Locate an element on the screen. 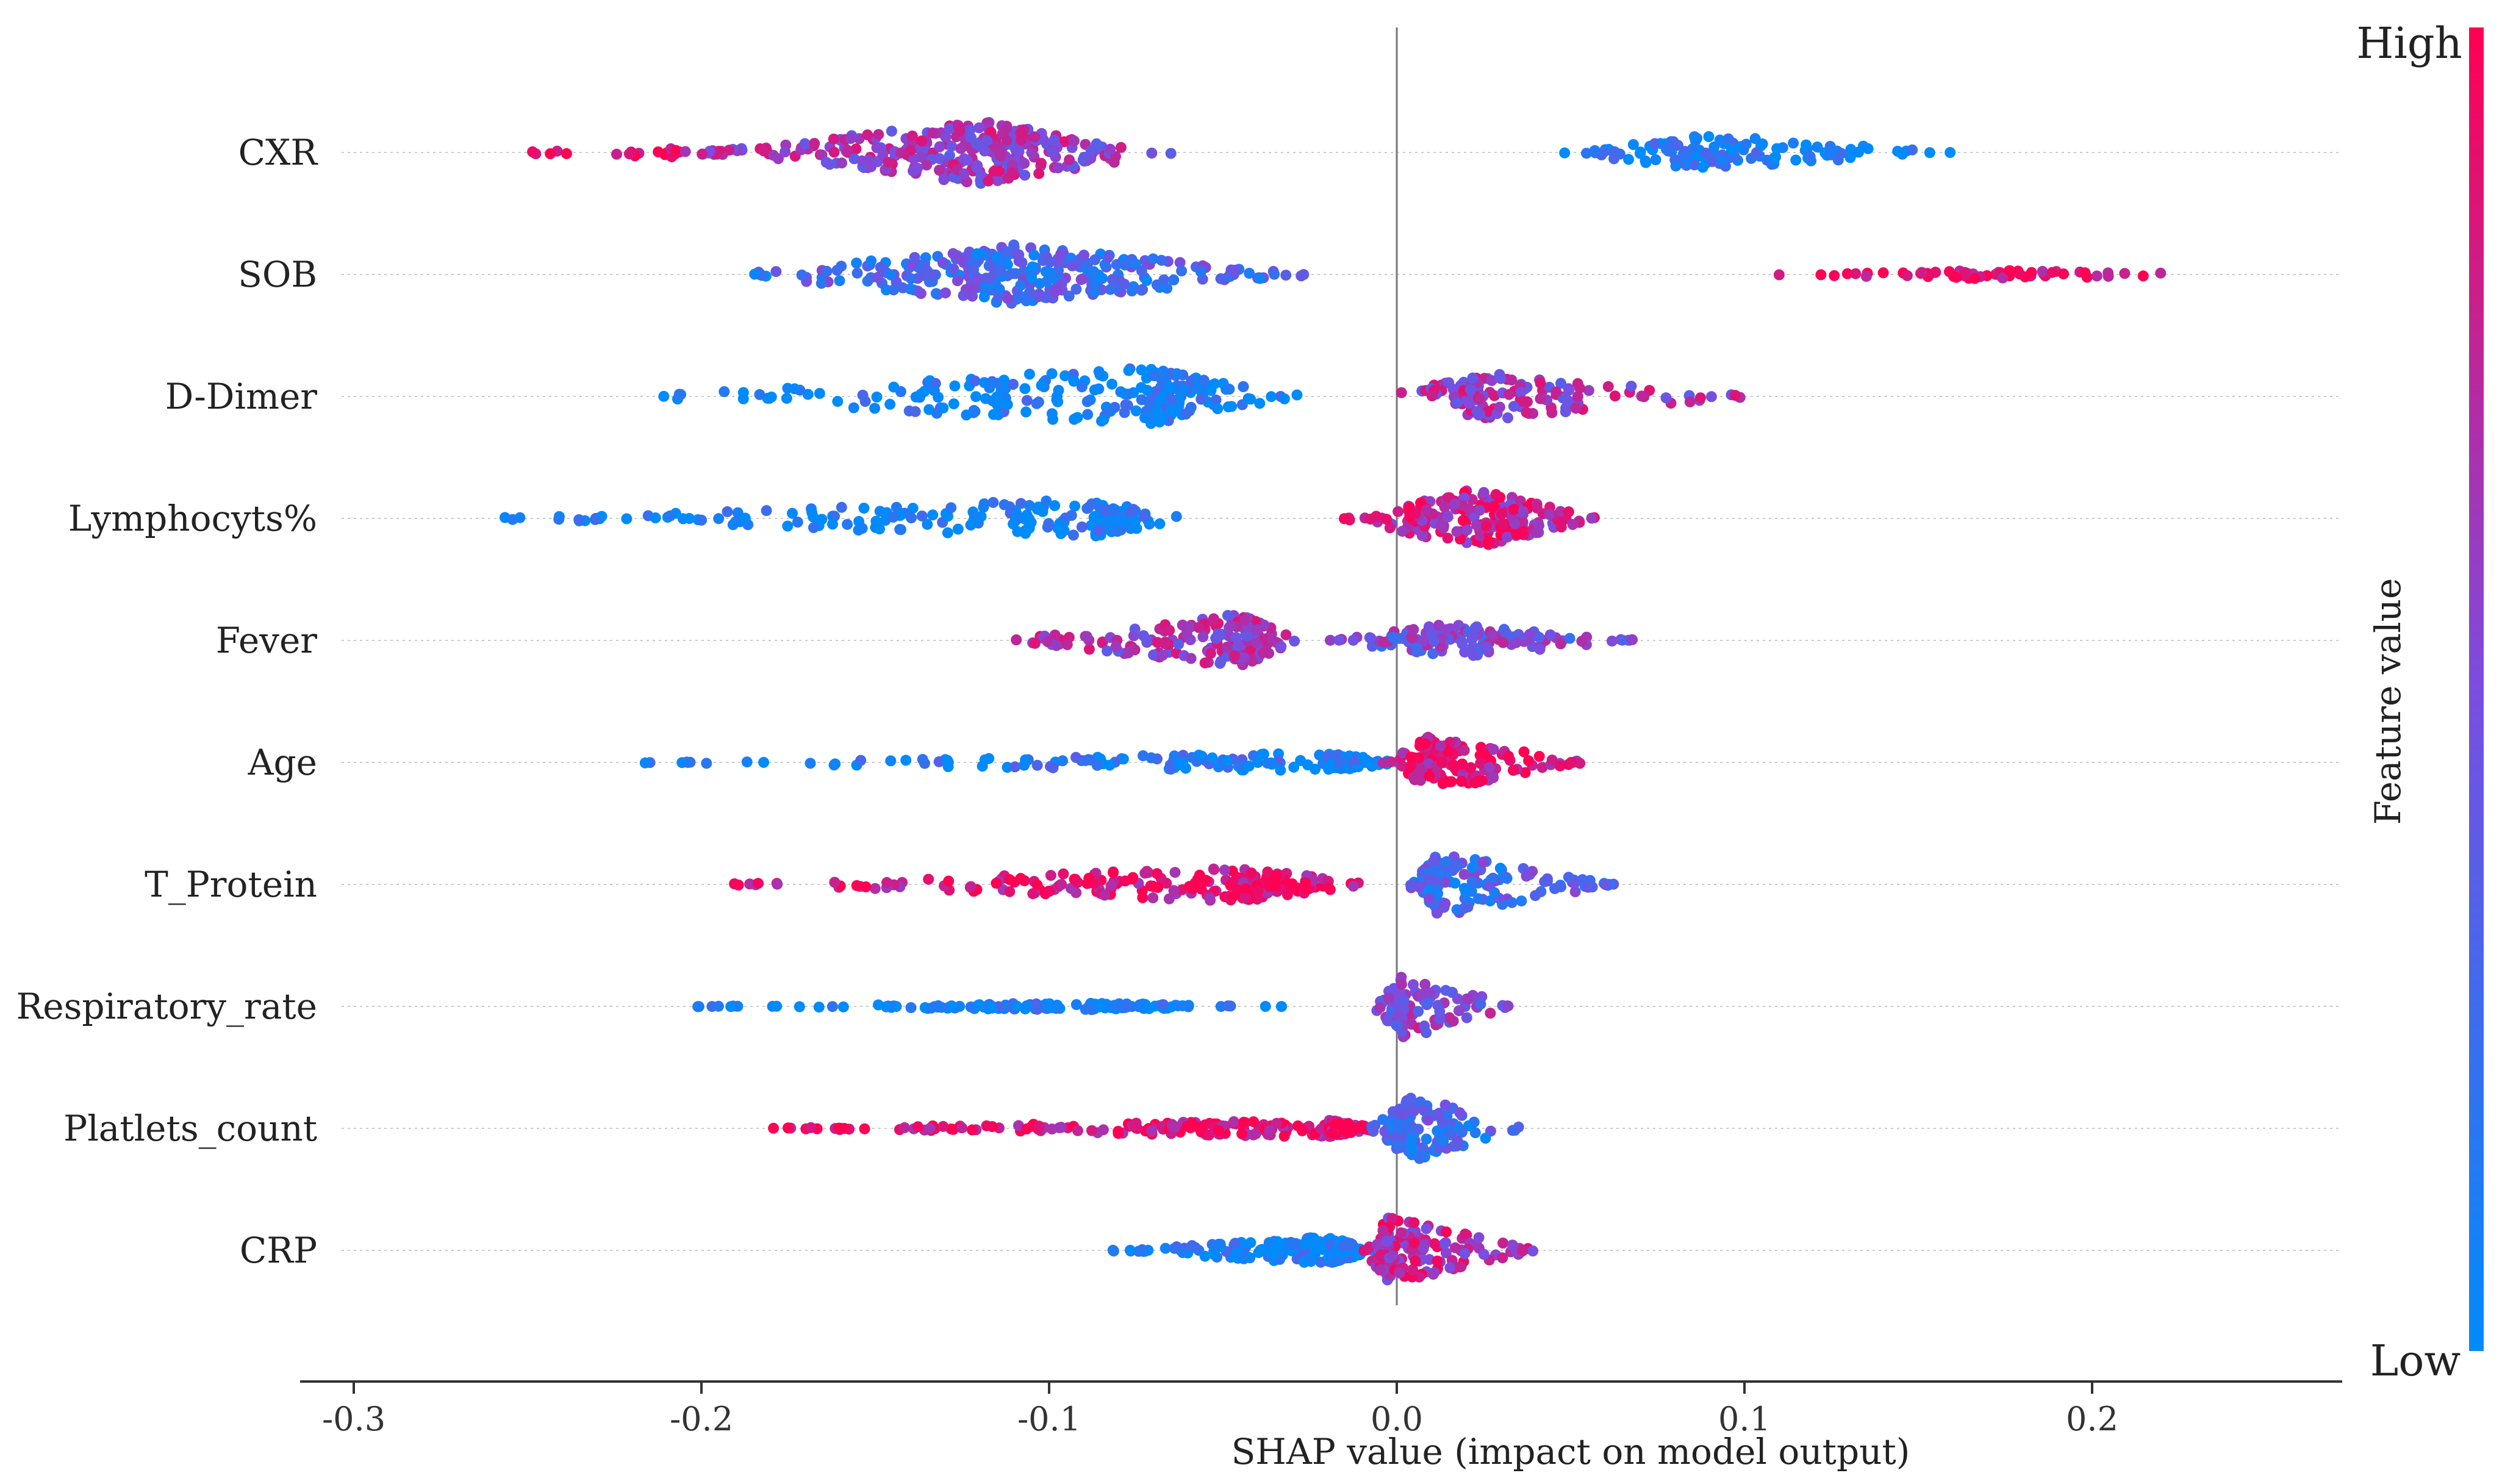 This screenshot has height=1484, width=2502. x-tick-label: 0.0 is located at coordinates (1397, 1419).